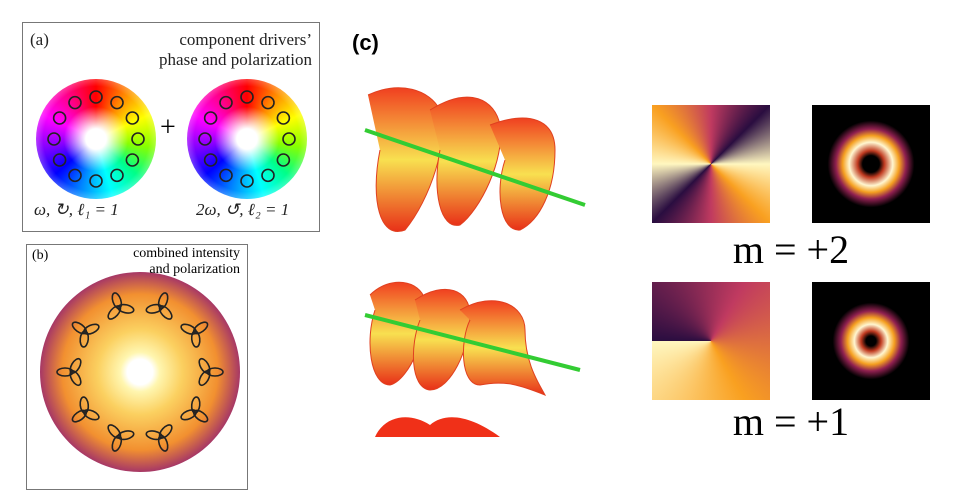 The image size is (976, 496). Describe the element at coordinates (40, 255) in the screenshot. I see `panel-label: (b)` at that location.